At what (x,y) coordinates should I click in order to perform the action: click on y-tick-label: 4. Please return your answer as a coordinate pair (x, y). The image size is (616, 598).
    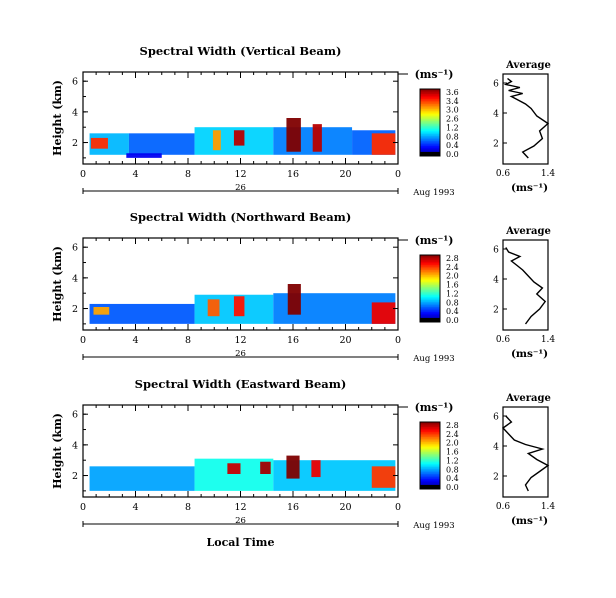
    Looking at the image, I should click on (75, 278).